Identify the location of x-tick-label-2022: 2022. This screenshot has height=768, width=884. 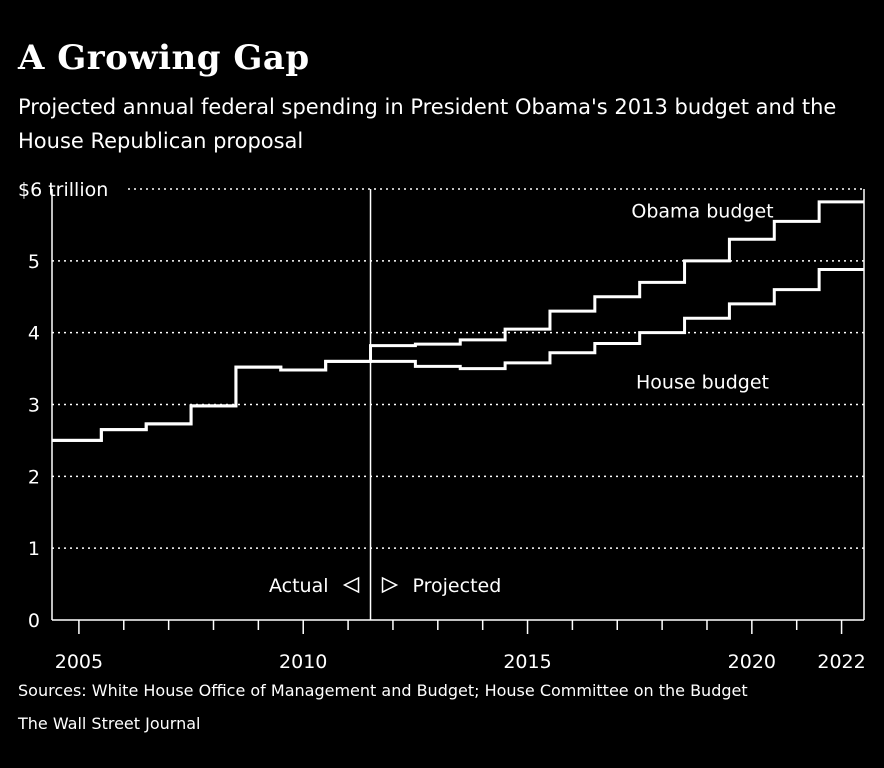
(841, 662).